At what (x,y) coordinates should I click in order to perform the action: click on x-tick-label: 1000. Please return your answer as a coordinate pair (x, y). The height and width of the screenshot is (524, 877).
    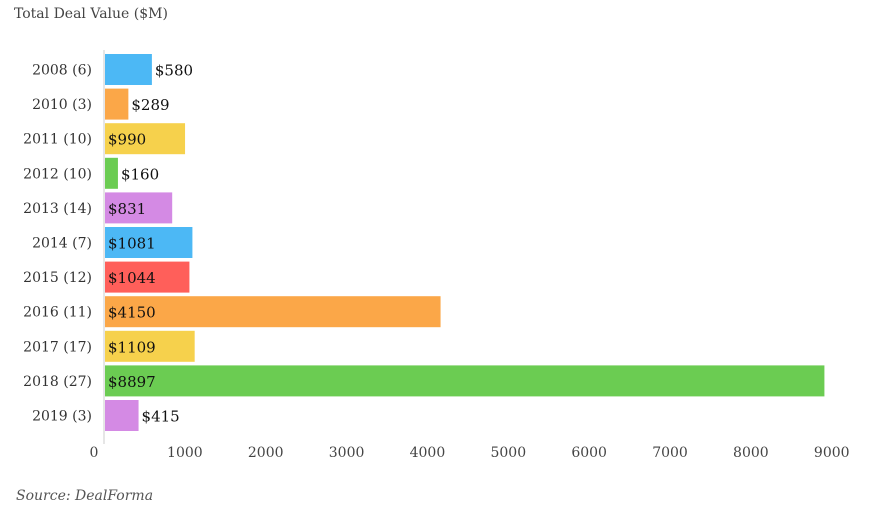
    Looking at the image, I should click on (185, 453).